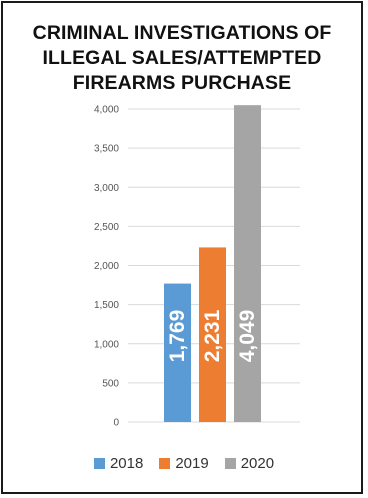  What do you see at coordinates (247, 264) in the screenshot?
I see `bar-2020` at bounding box center [247, 264].